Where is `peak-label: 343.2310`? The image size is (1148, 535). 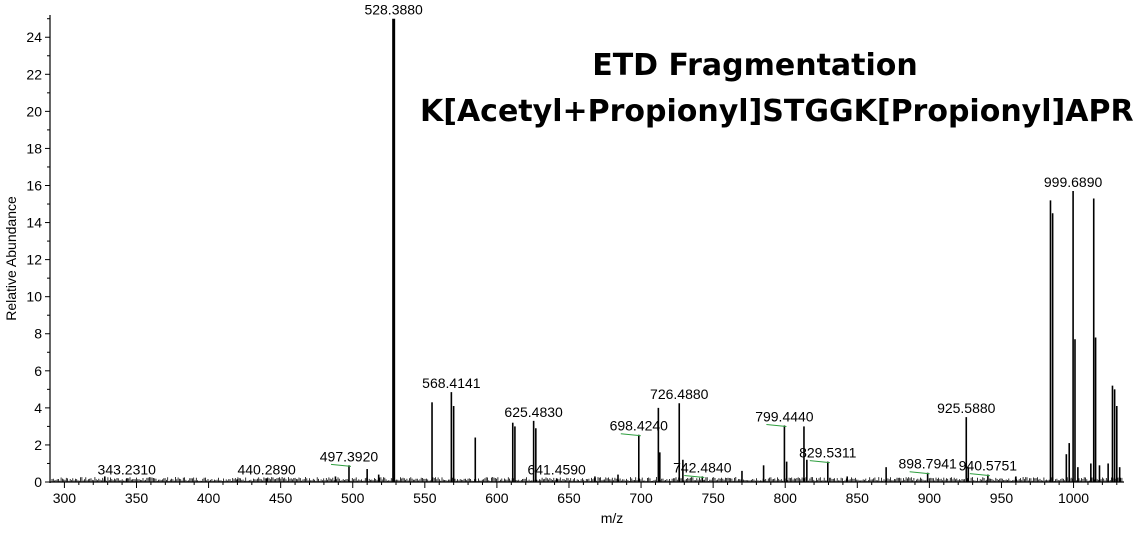
peak-label: 343.2310 is located at coordinates (127, 469).